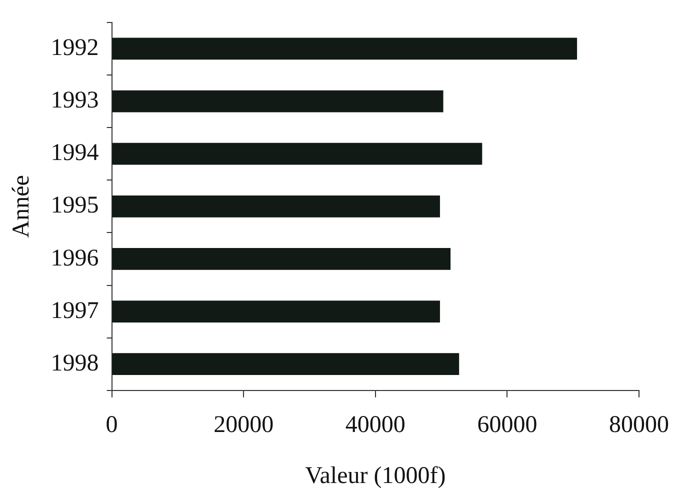 This screenshot has width=683, height=499. Describe the element at coordinates (112, 425) in the screenshot. I see `x-tick-label: 0` at that location.